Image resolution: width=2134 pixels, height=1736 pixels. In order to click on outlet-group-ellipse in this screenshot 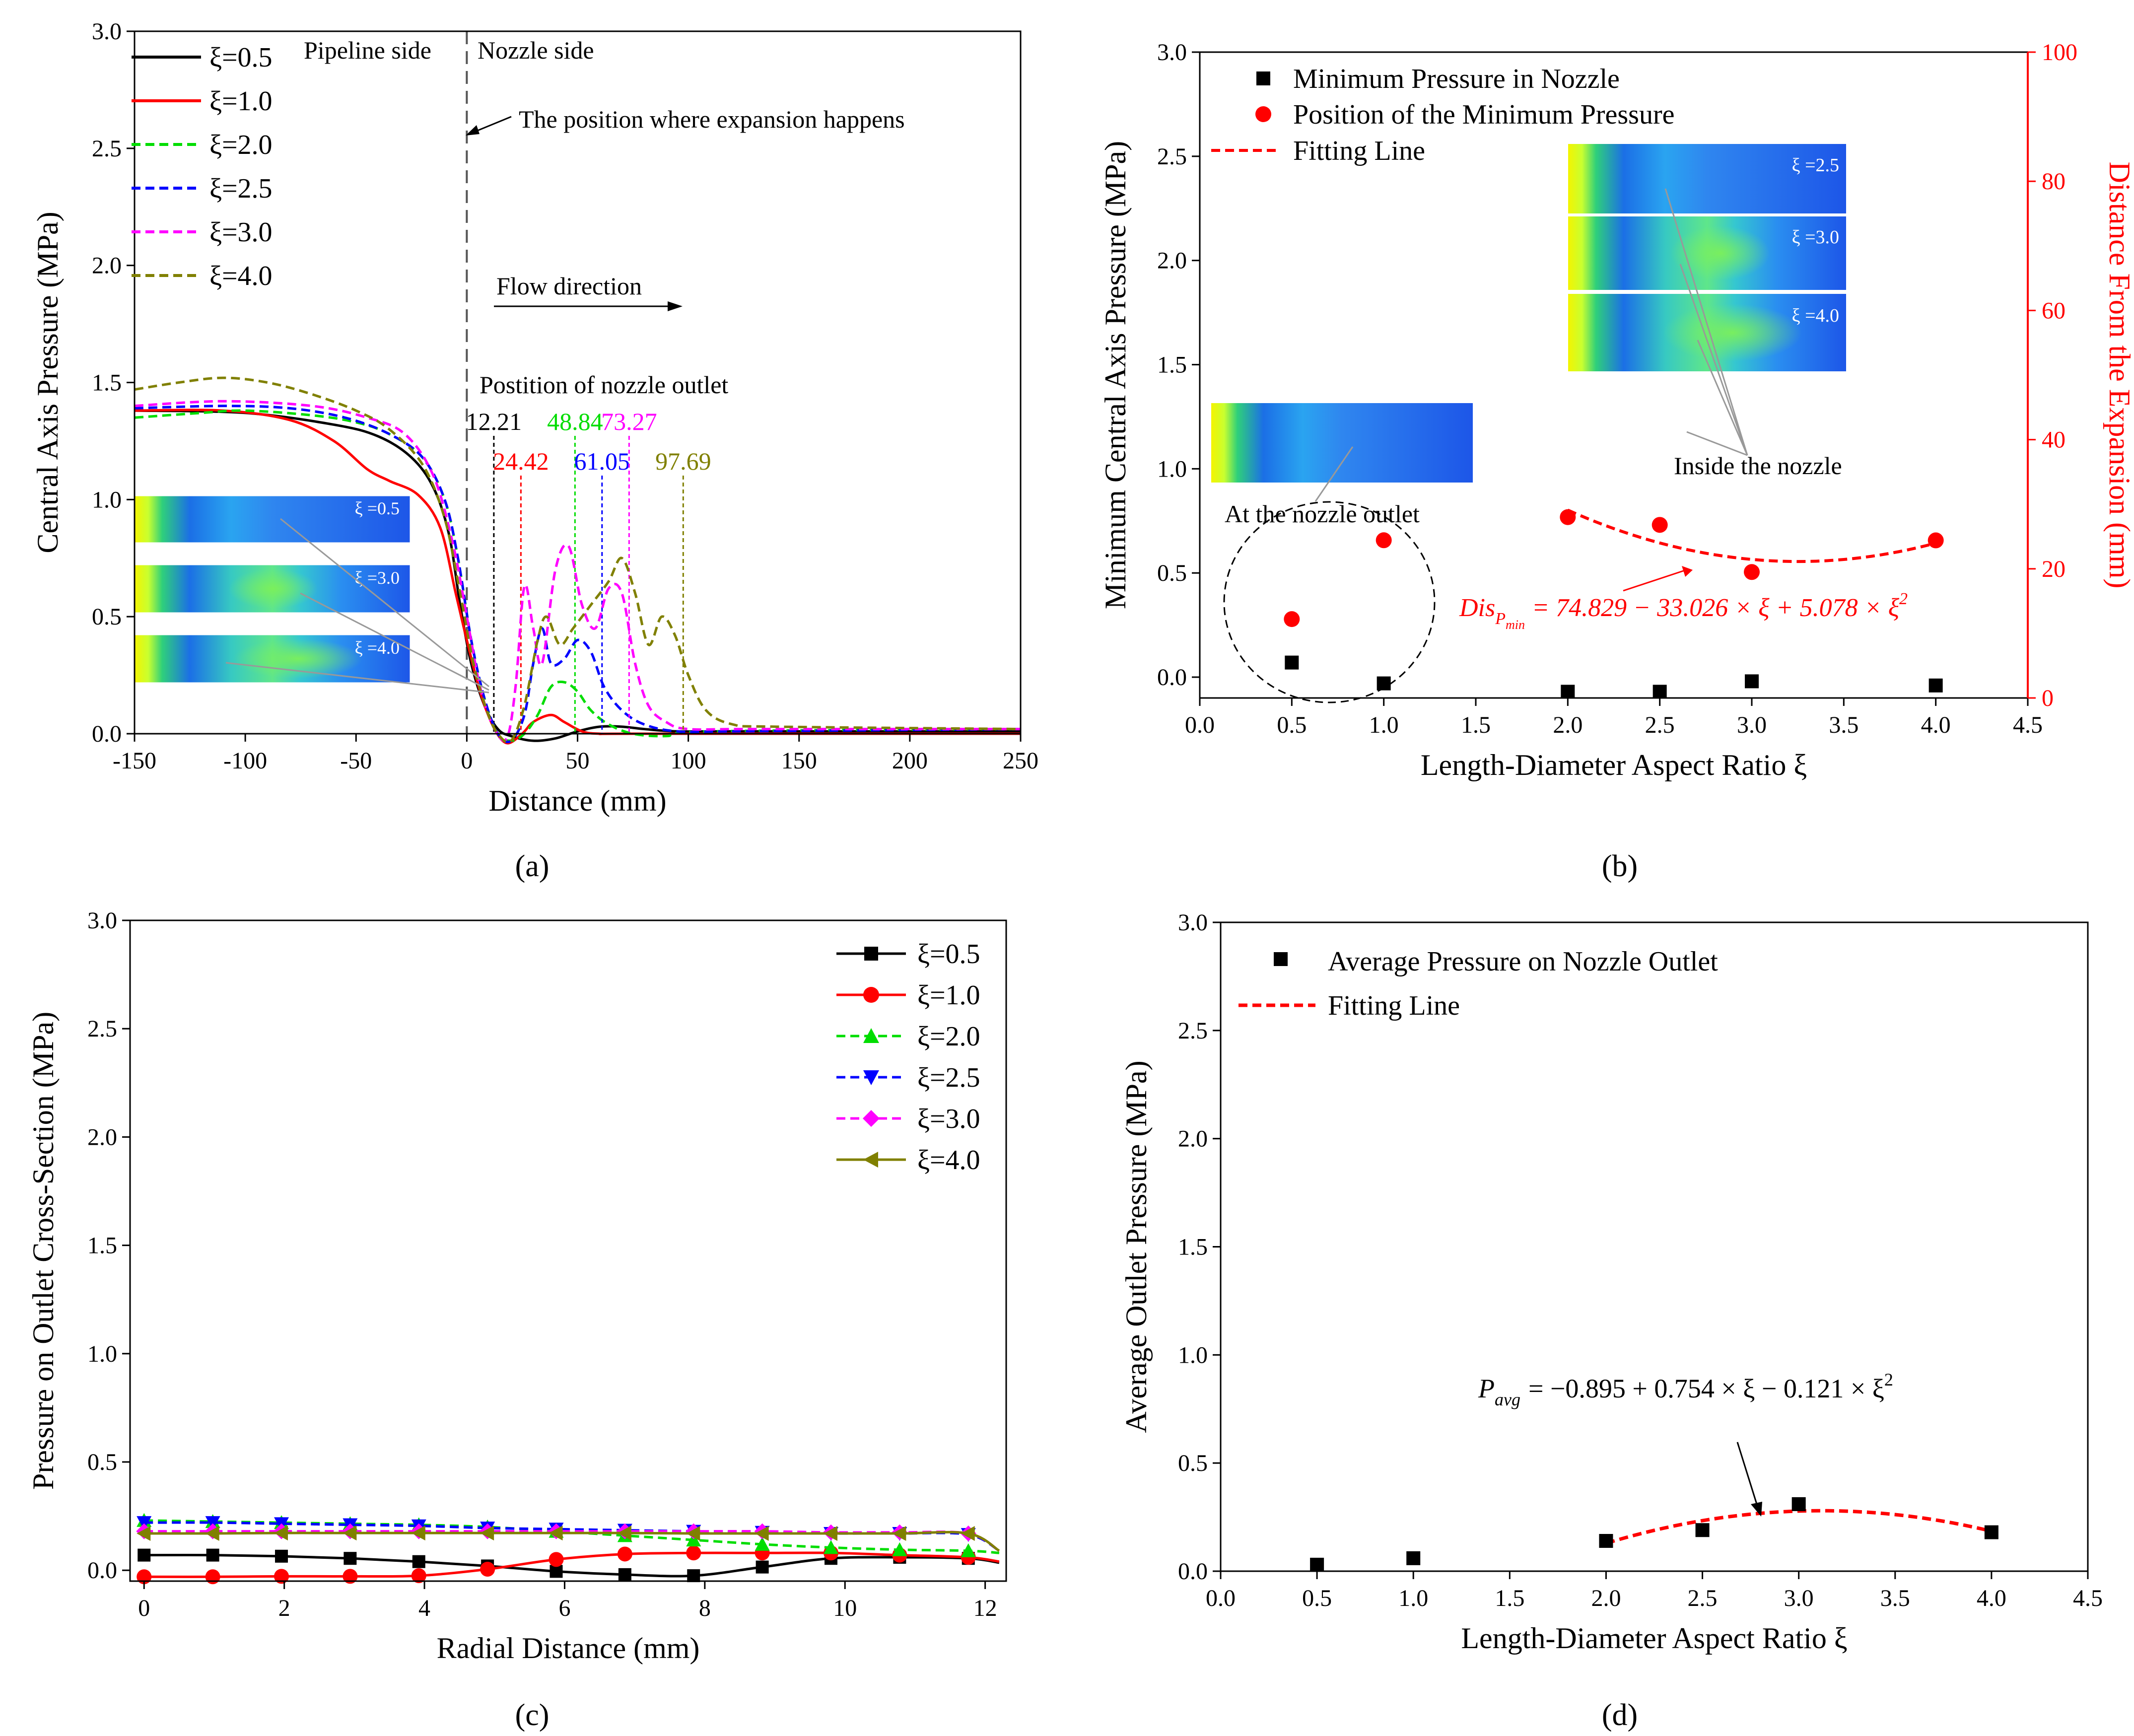, I will do `click(1329, 602)`.